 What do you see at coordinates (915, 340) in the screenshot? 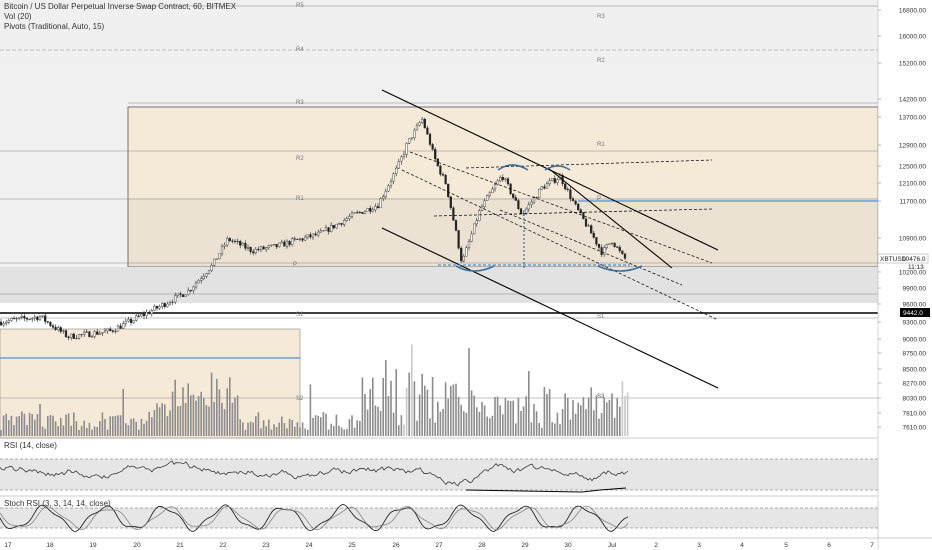
I see `price-tick-label: 9000.00` at bounding box center [915, 340].